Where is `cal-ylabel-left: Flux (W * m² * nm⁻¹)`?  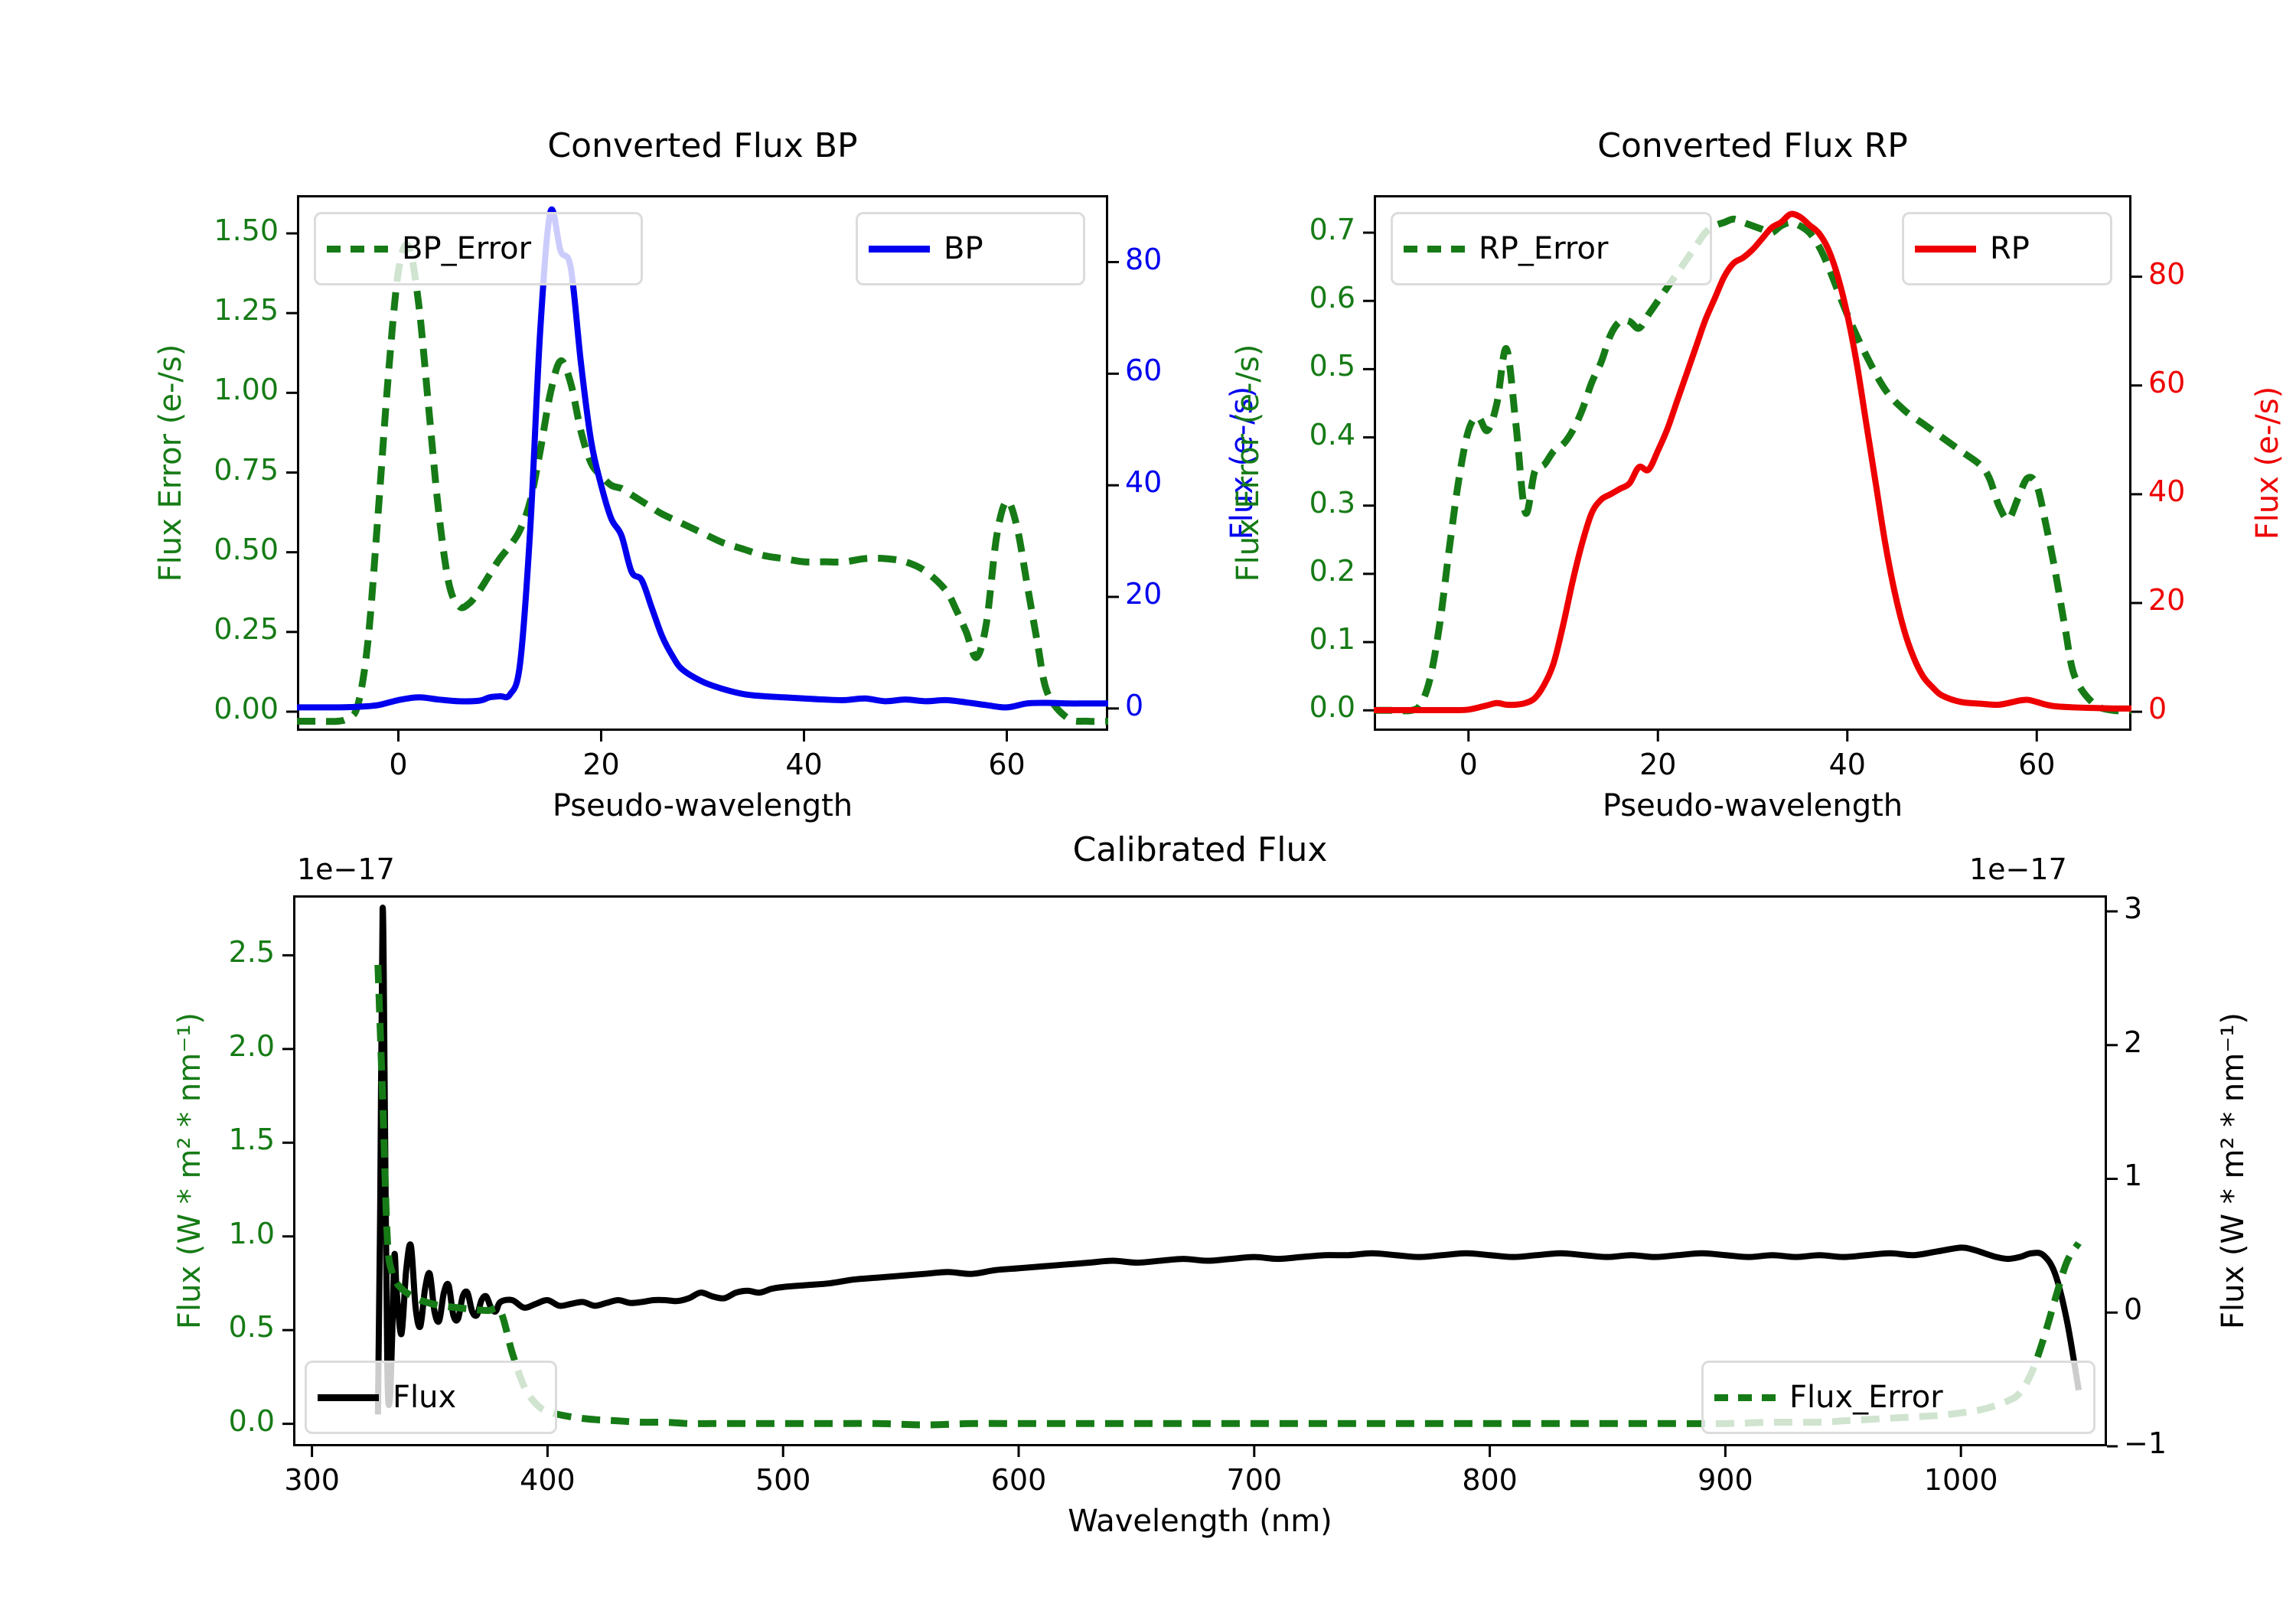
cal-ylabel-left: Flux (W * m² * nm⁻¹) is located at coordinates (189, 1170).